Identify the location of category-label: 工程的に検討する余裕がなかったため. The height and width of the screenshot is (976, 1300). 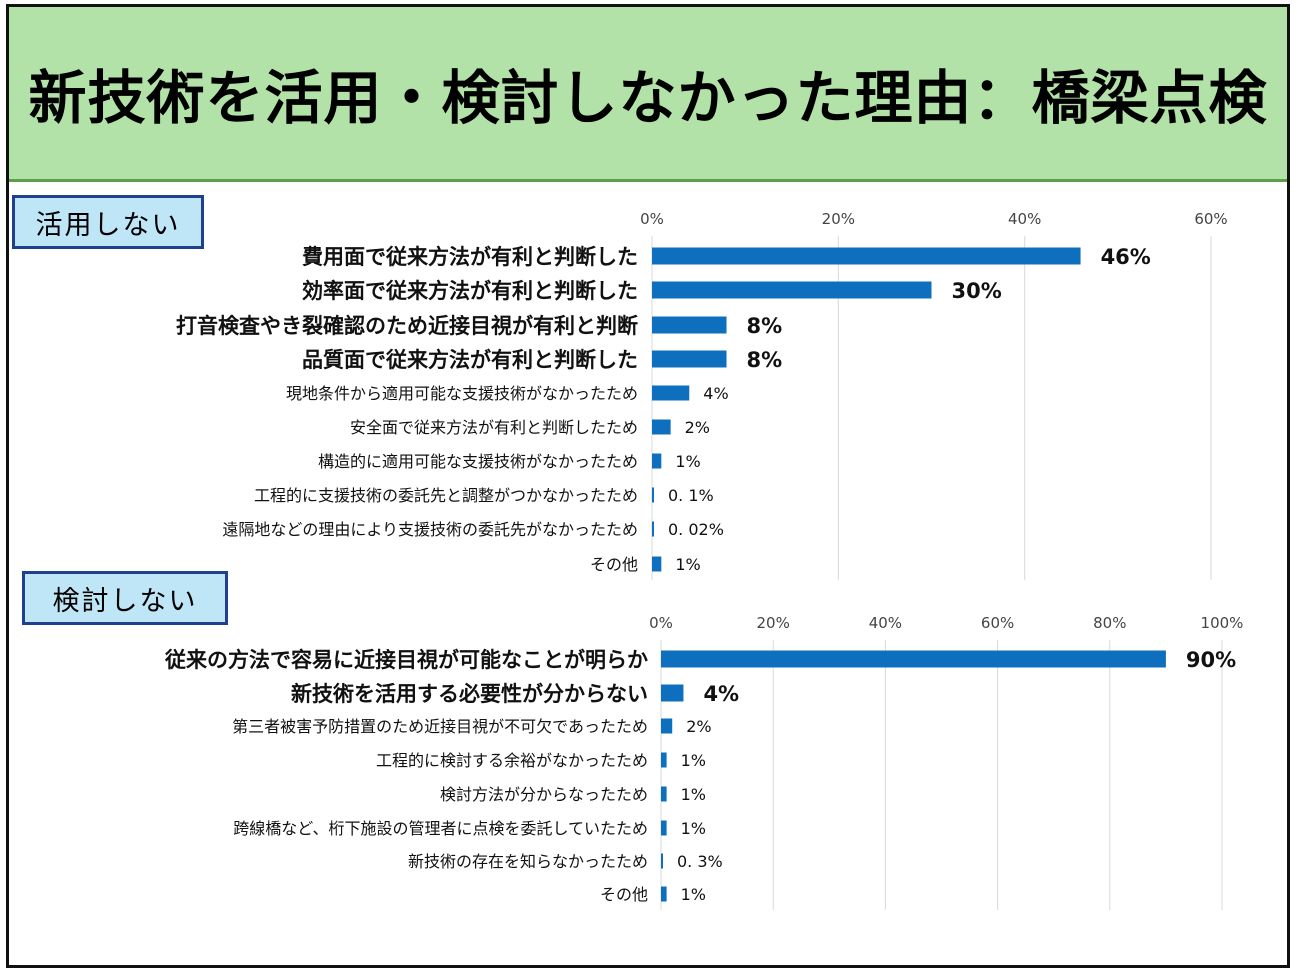
(512, 760).